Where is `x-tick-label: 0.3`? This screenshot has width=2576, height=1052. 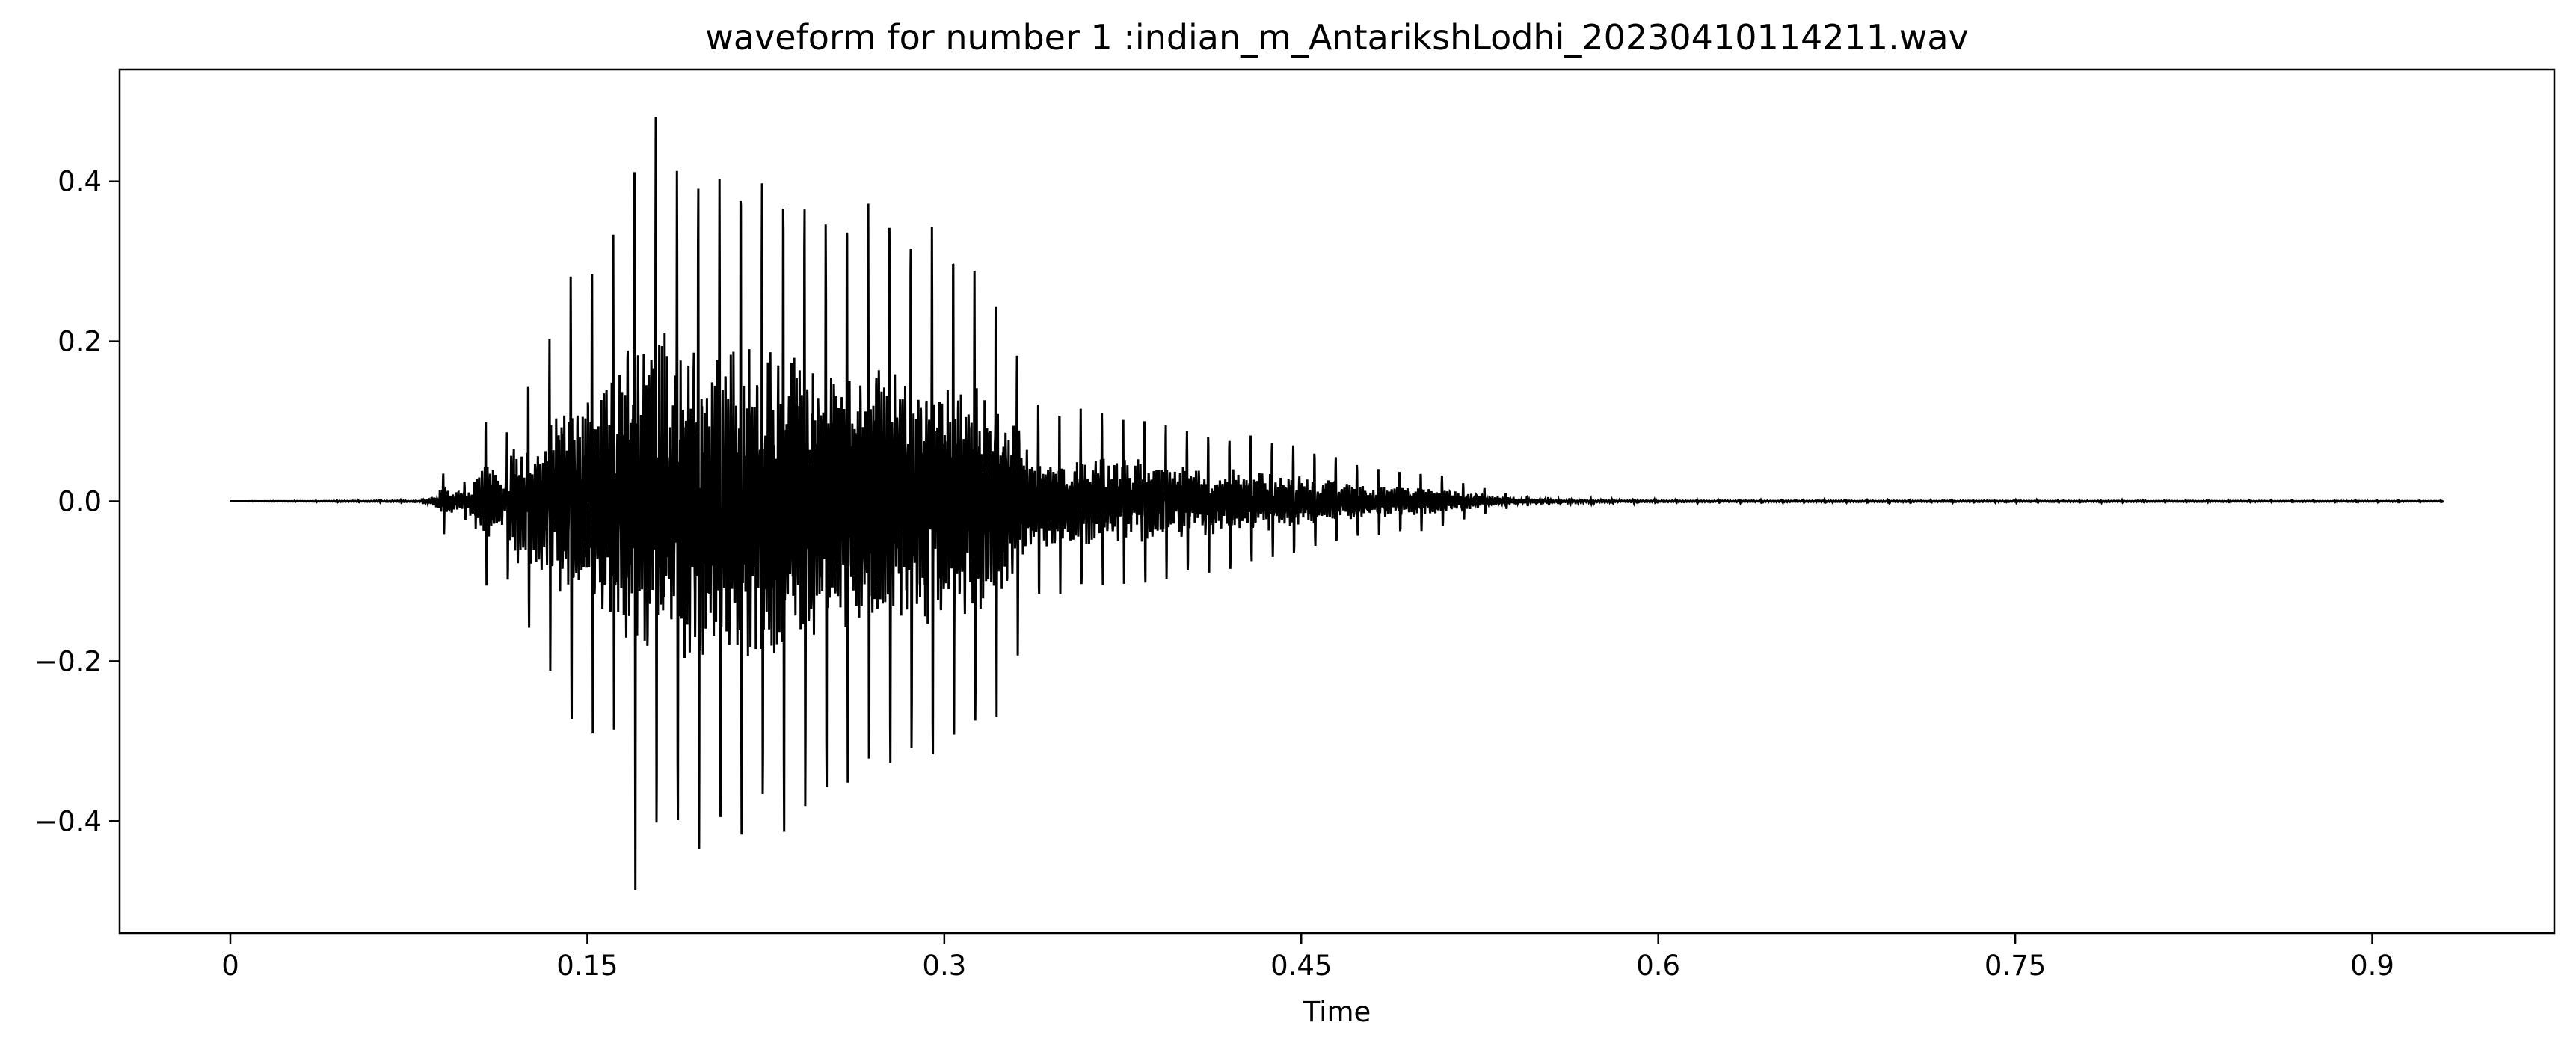
x-tick-label: 0.3 is located at coordinates (944, 966).